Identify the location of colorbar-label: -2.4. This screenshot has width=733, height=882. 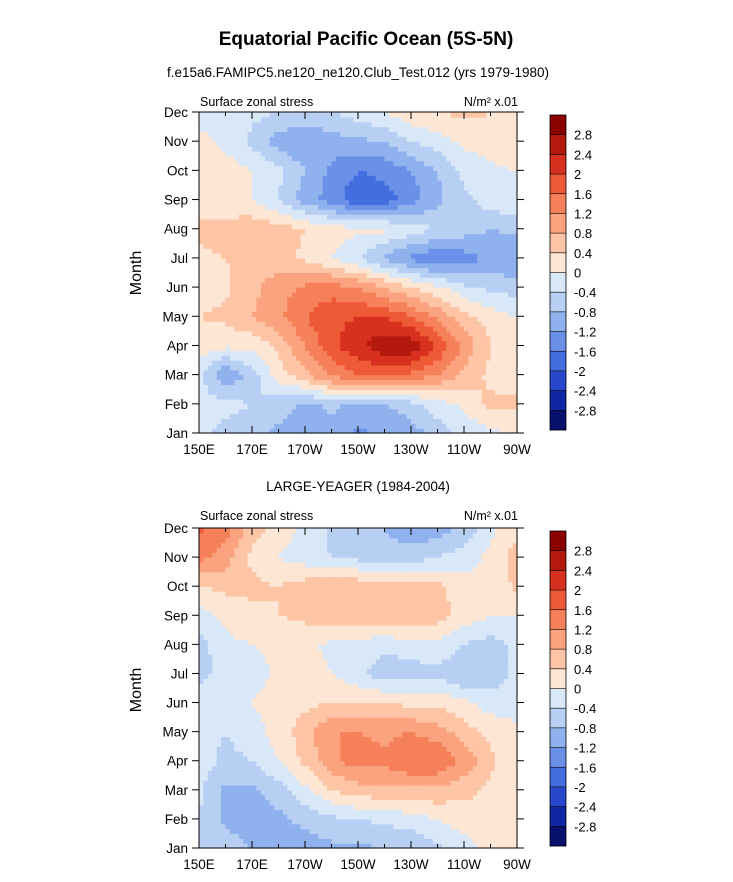
(585, 391).